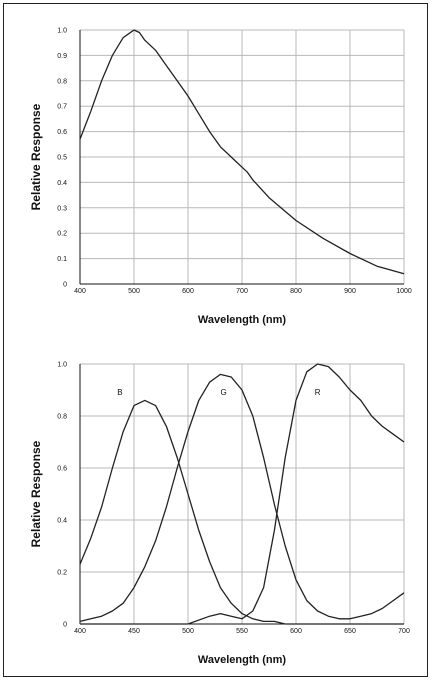 This screenshot has width=433, height=681. Describe the element at coordinates (62, 56) in the screenshot. I see `y-tick-label: 0.9` at that location.